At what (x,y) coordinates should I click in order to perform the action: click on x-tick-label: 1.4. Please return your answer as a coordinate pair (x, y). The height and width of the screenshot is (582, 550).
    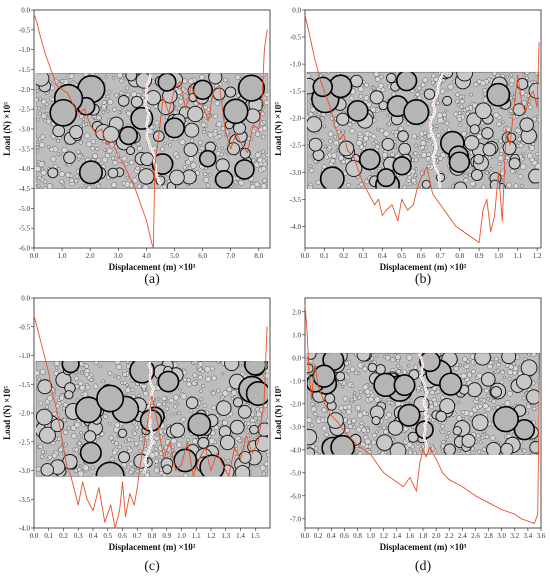
    Looking at the image, I should click on (240, 536).